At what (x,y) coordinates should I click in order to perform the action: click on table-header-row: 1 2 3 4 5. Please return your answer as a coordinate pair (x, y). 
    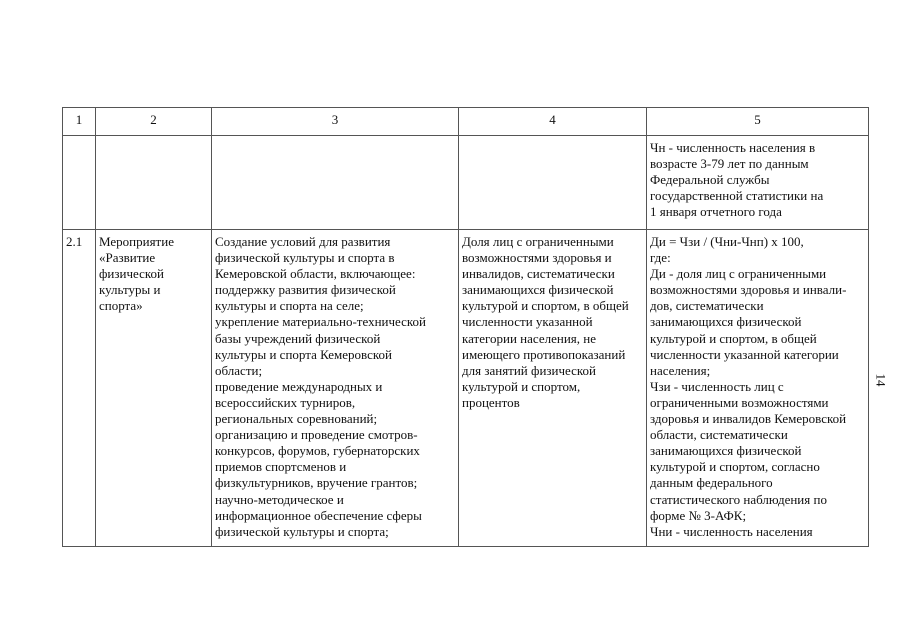
    Looking at the image, I should click on (465, 121).